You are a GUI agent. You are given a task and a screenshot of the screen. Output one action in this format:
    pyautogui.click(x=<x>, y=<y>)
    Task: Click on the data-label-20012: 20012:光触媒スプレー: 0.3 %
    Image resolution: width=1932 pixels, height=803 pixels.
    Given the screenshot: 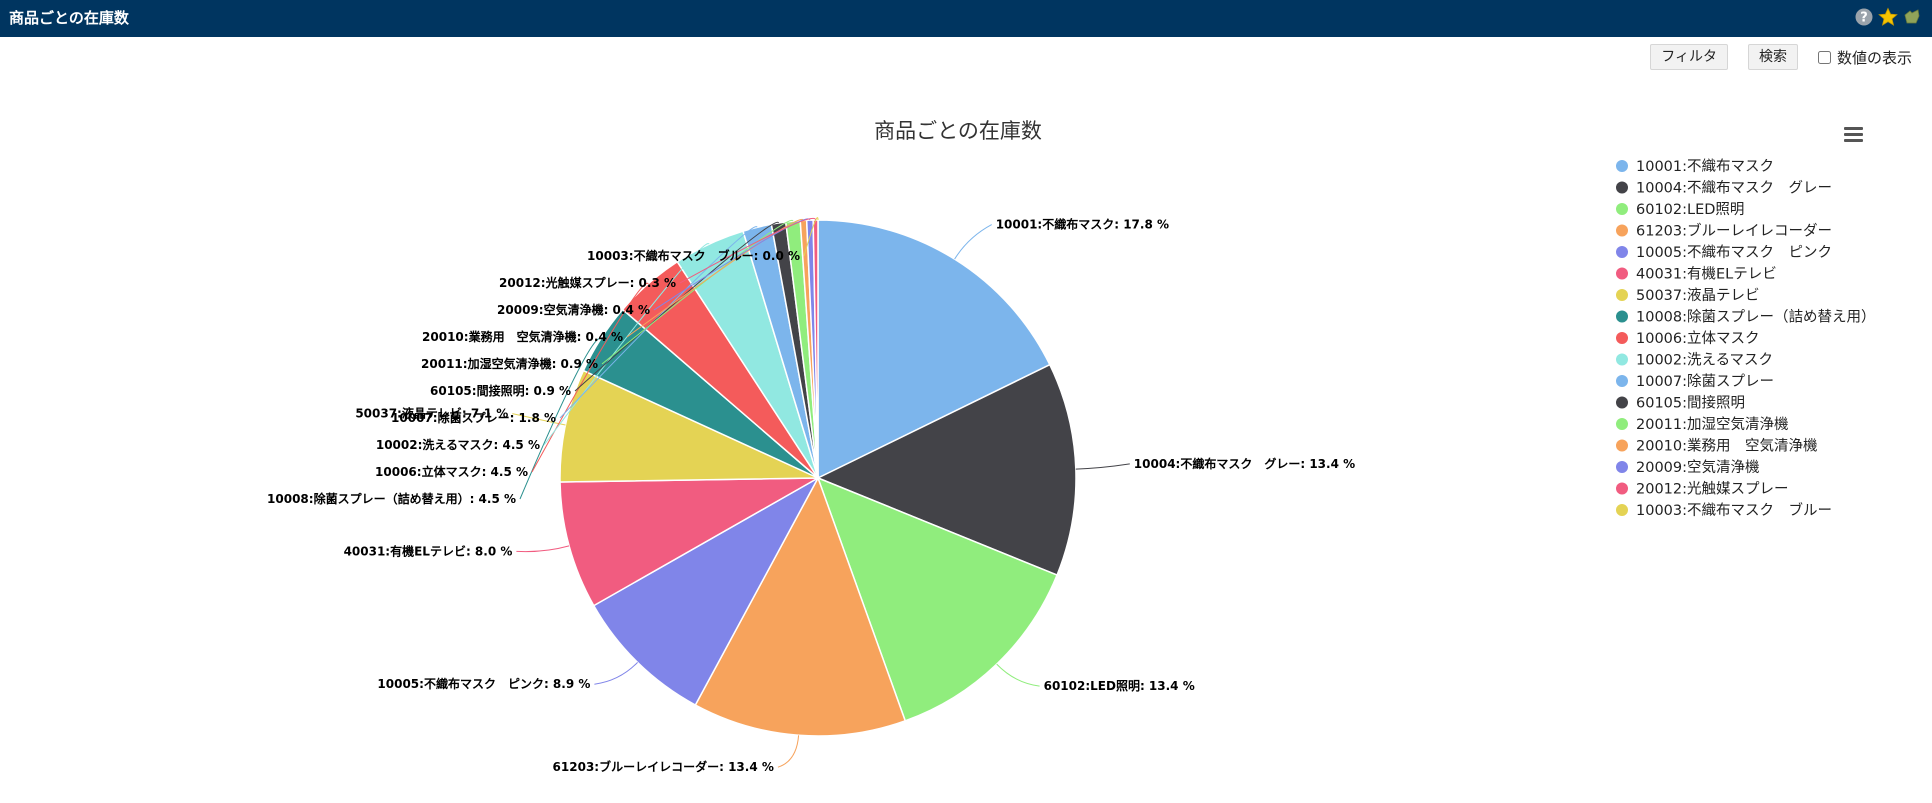 What is the action you would take?
    pyautogui.click(x=587, y=282)
    